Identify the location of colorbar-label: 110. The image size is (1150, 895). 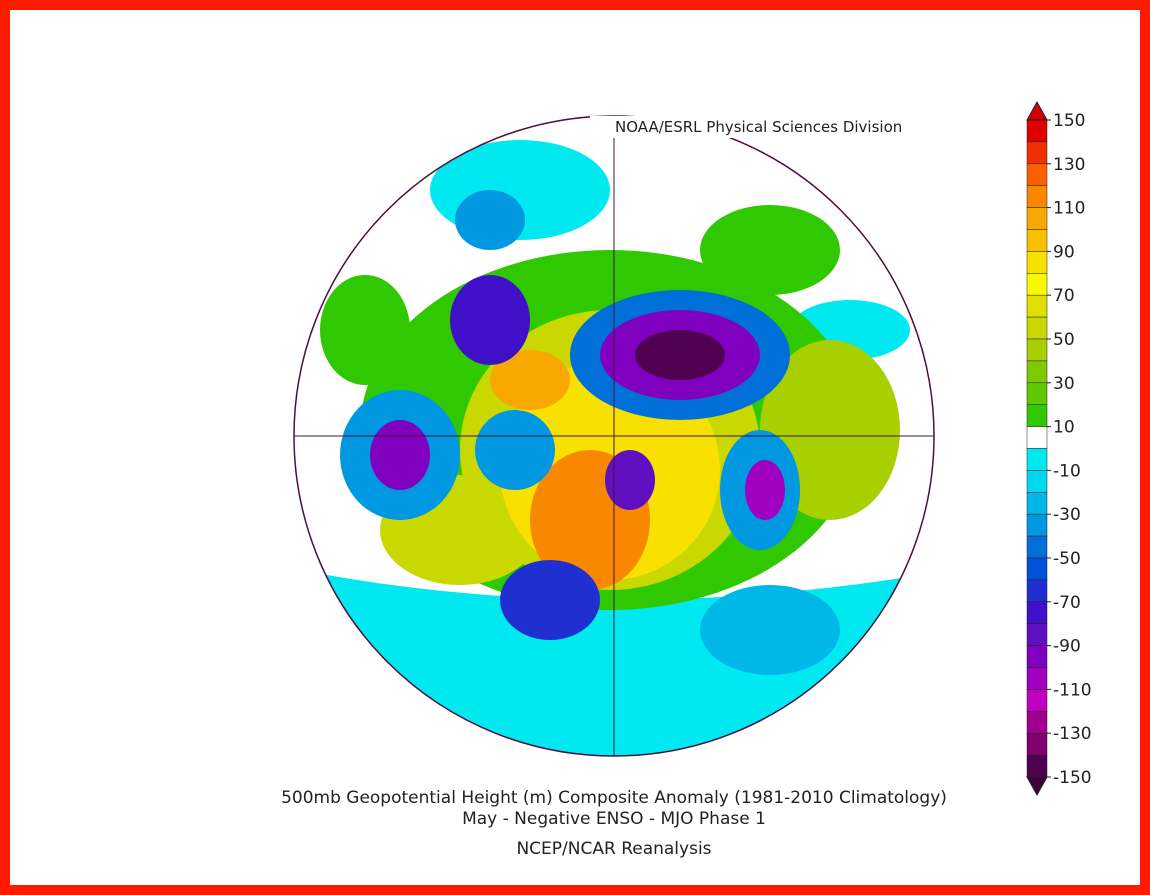
(1069, 209).